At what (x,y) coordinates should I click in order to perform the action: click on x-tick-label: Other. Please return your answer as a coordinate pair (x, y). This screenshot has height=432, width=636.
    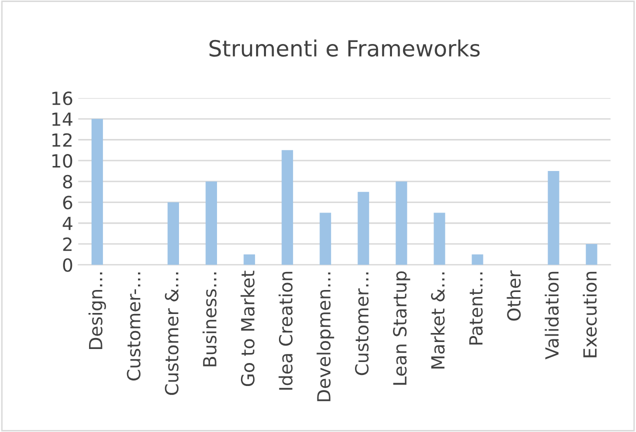
    Looking at the image, I should click on (513, 295).